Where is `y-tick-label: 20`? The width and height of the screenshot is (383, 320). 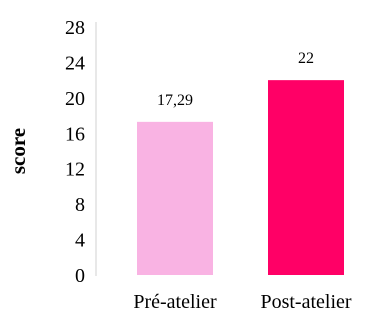
y-tick-label: 20 is located at coordinates (75, 99).